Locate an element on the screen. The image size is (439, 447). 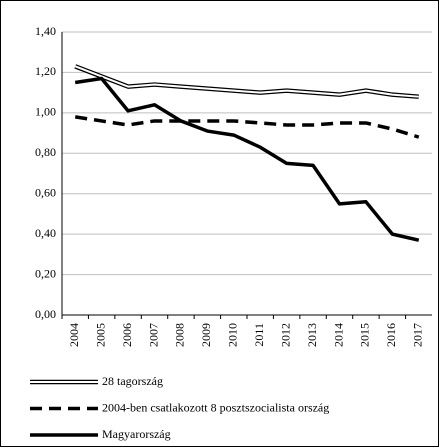
x-tick-label: 2007 is located at coordinates (153, 335).